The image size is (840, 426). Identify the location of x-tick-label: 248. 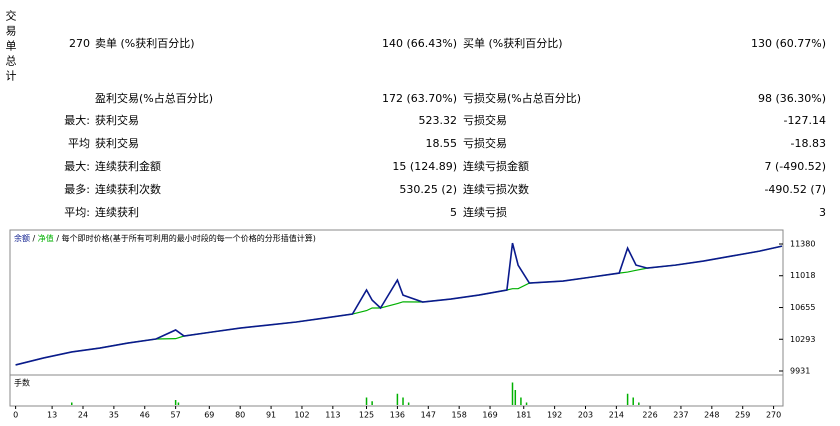
(711, 415).